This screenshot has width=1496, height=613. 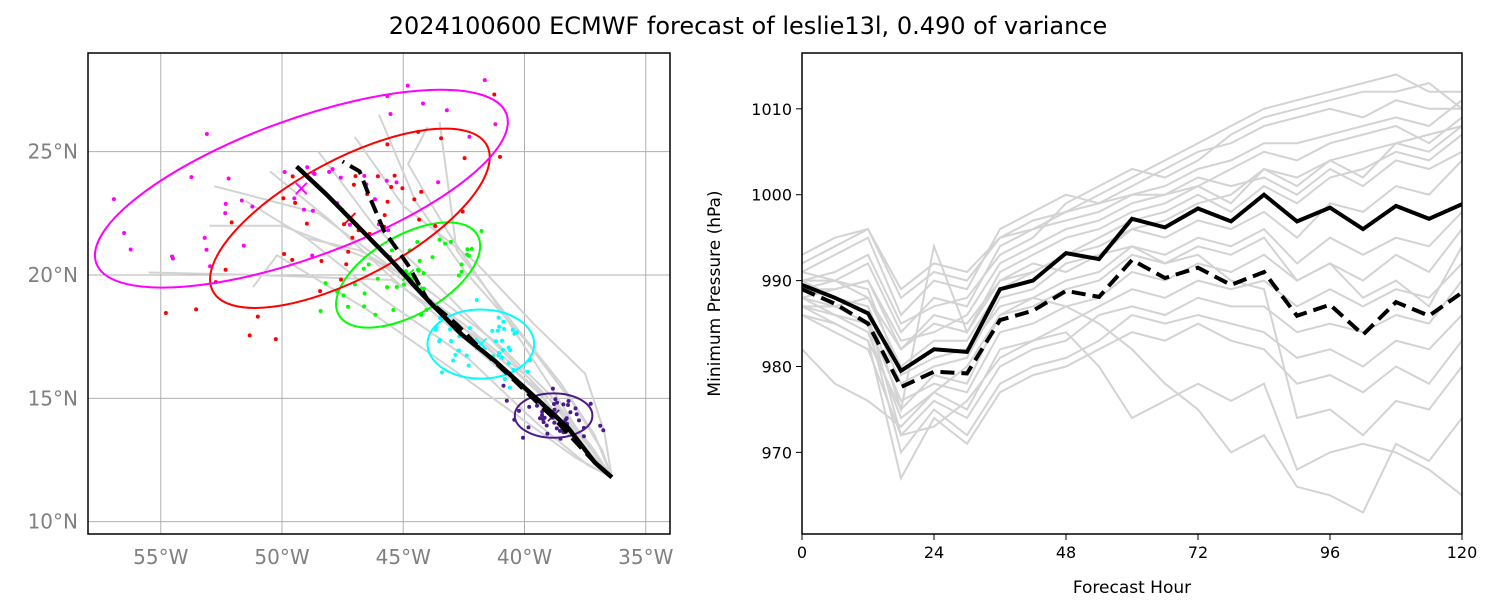 I want to click on map-lon-tick-label: 35°W, so click(x=645, y=557).